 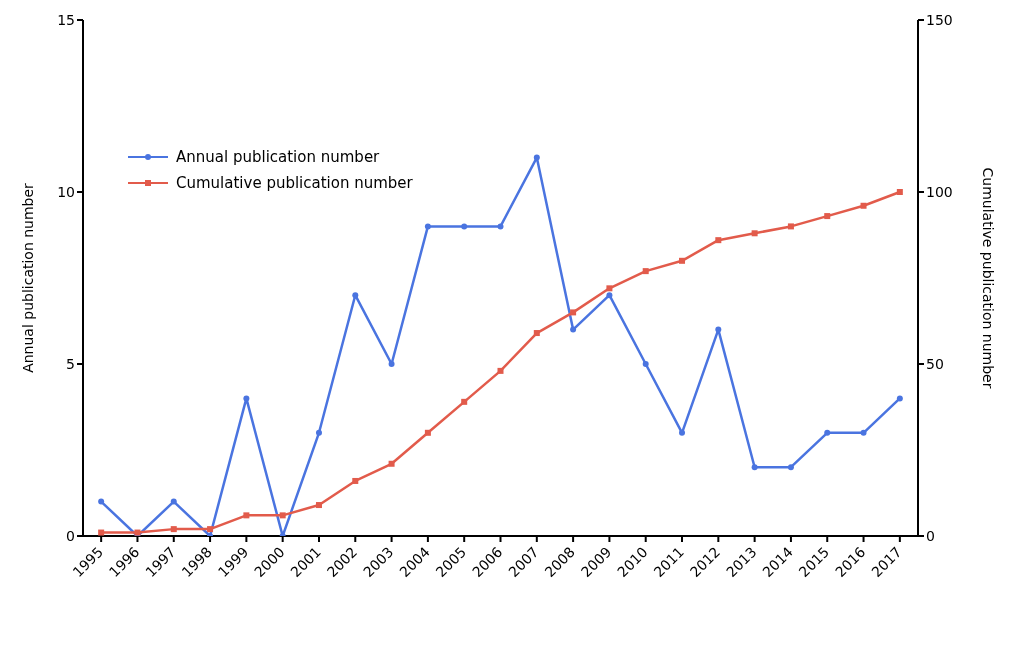 What do you see at coordinates (294, 183) in the screenshot?
I see `legend-label: Cumulative publication number` at bounding box center [294, 183].